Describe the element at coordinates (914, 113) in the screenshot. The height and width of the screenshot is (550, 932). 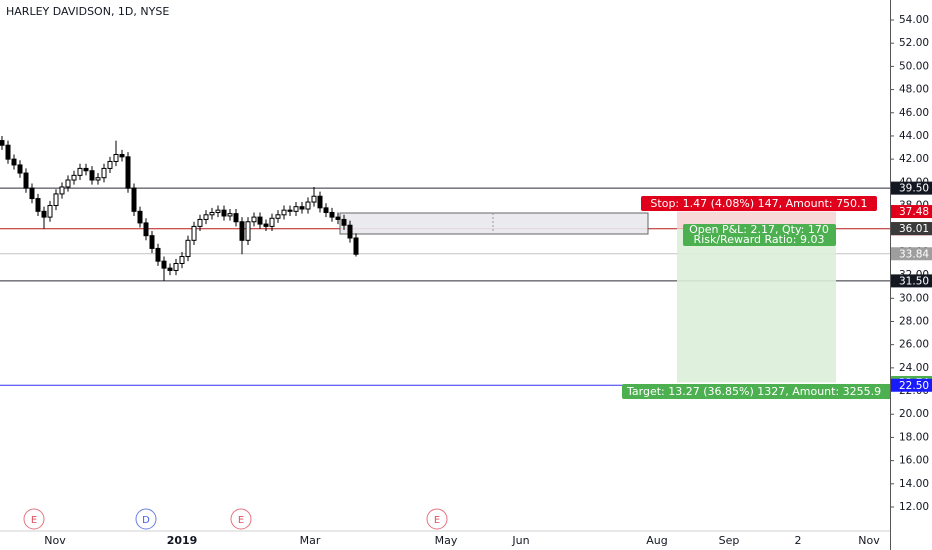
I see `y-tick-label: 46.00` at that location.